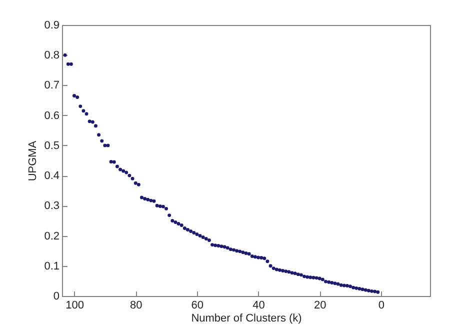 The height and width of the screenshot is (332, 474). What do you see at coordinates (52, 176) in the screenshot?
I see `y-tick-label: 0.4` at bounding box center [52, 176].